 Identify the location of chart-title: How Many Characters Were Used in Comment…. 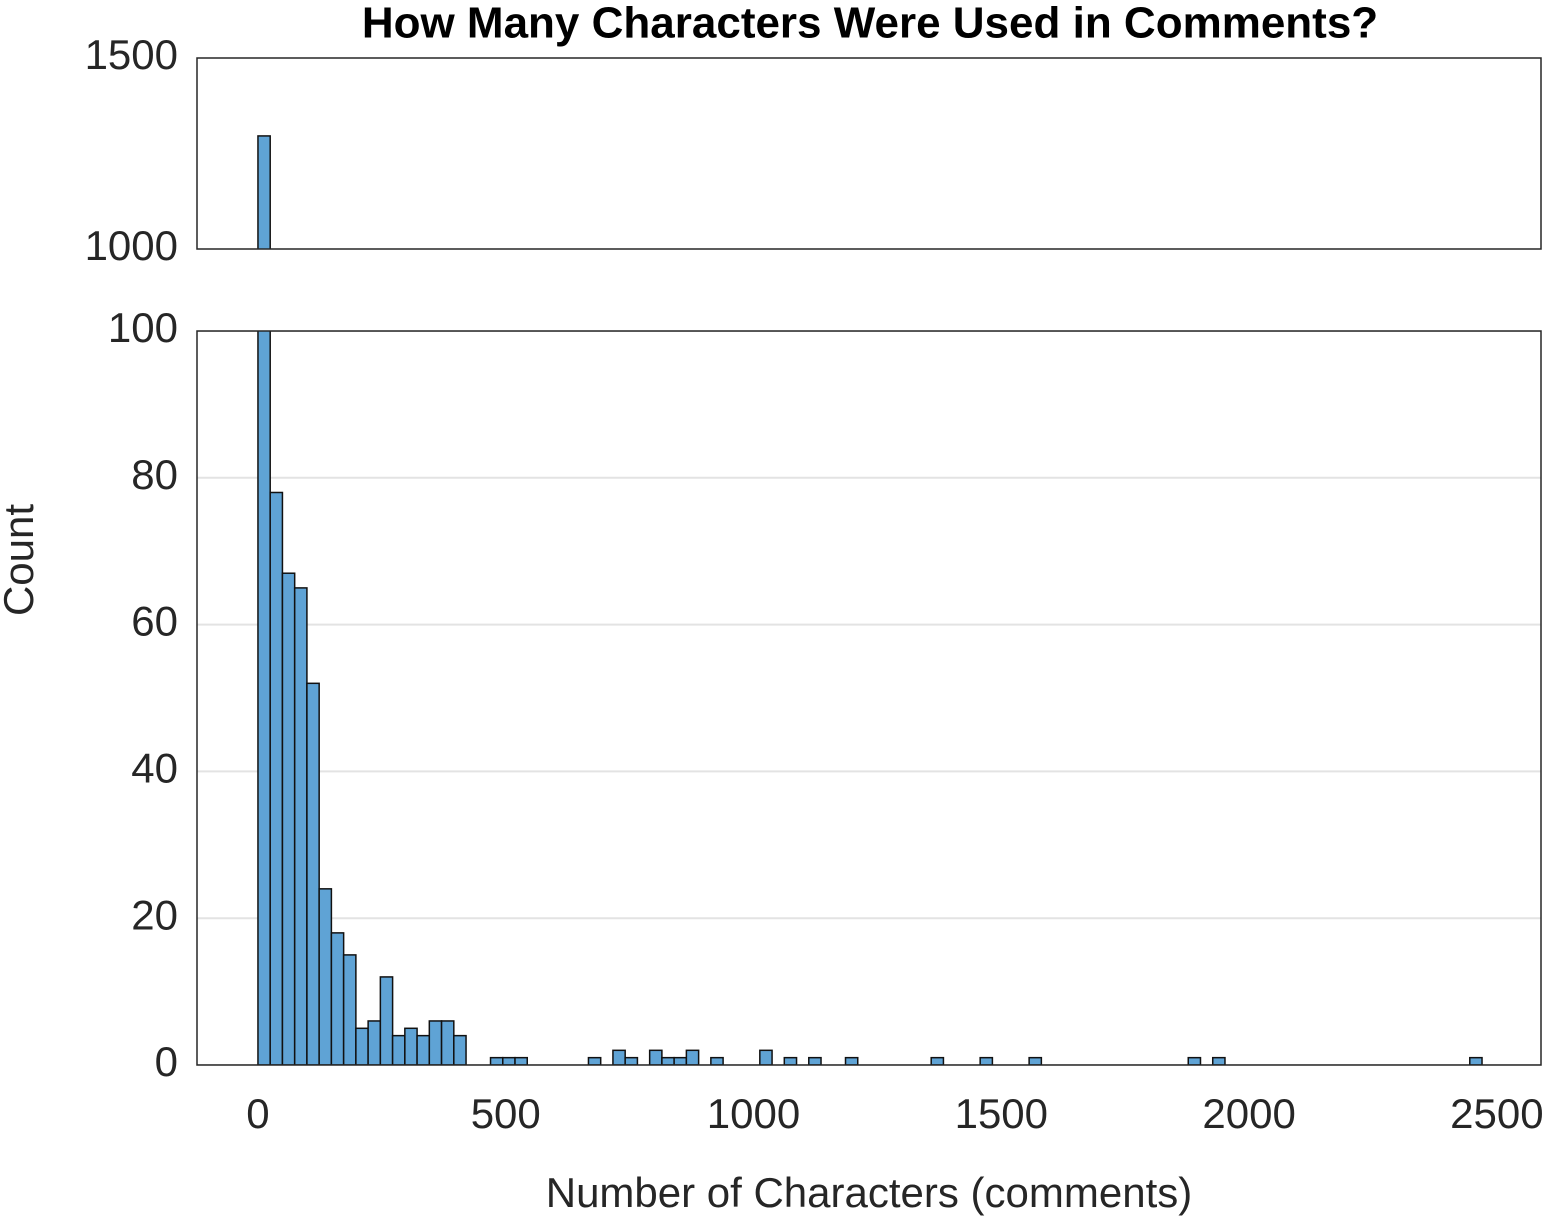
(870, 24).